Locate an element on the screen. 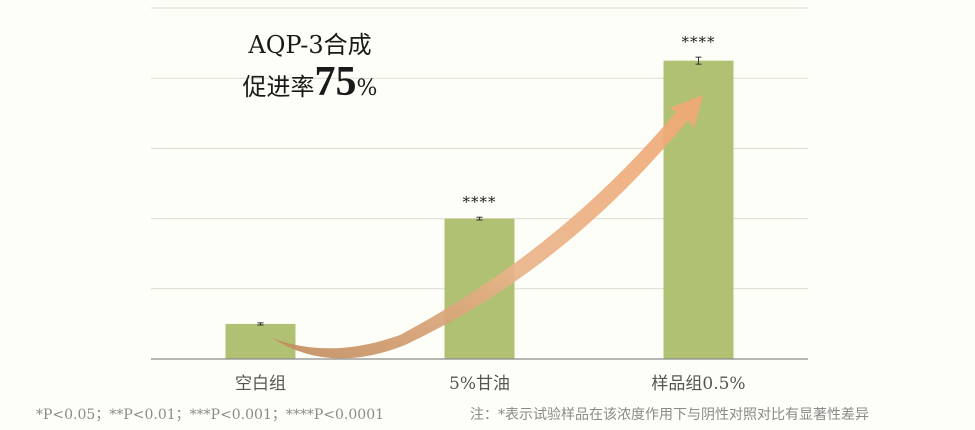  significance-labels: **** **** is located at coordinates (589, 122).